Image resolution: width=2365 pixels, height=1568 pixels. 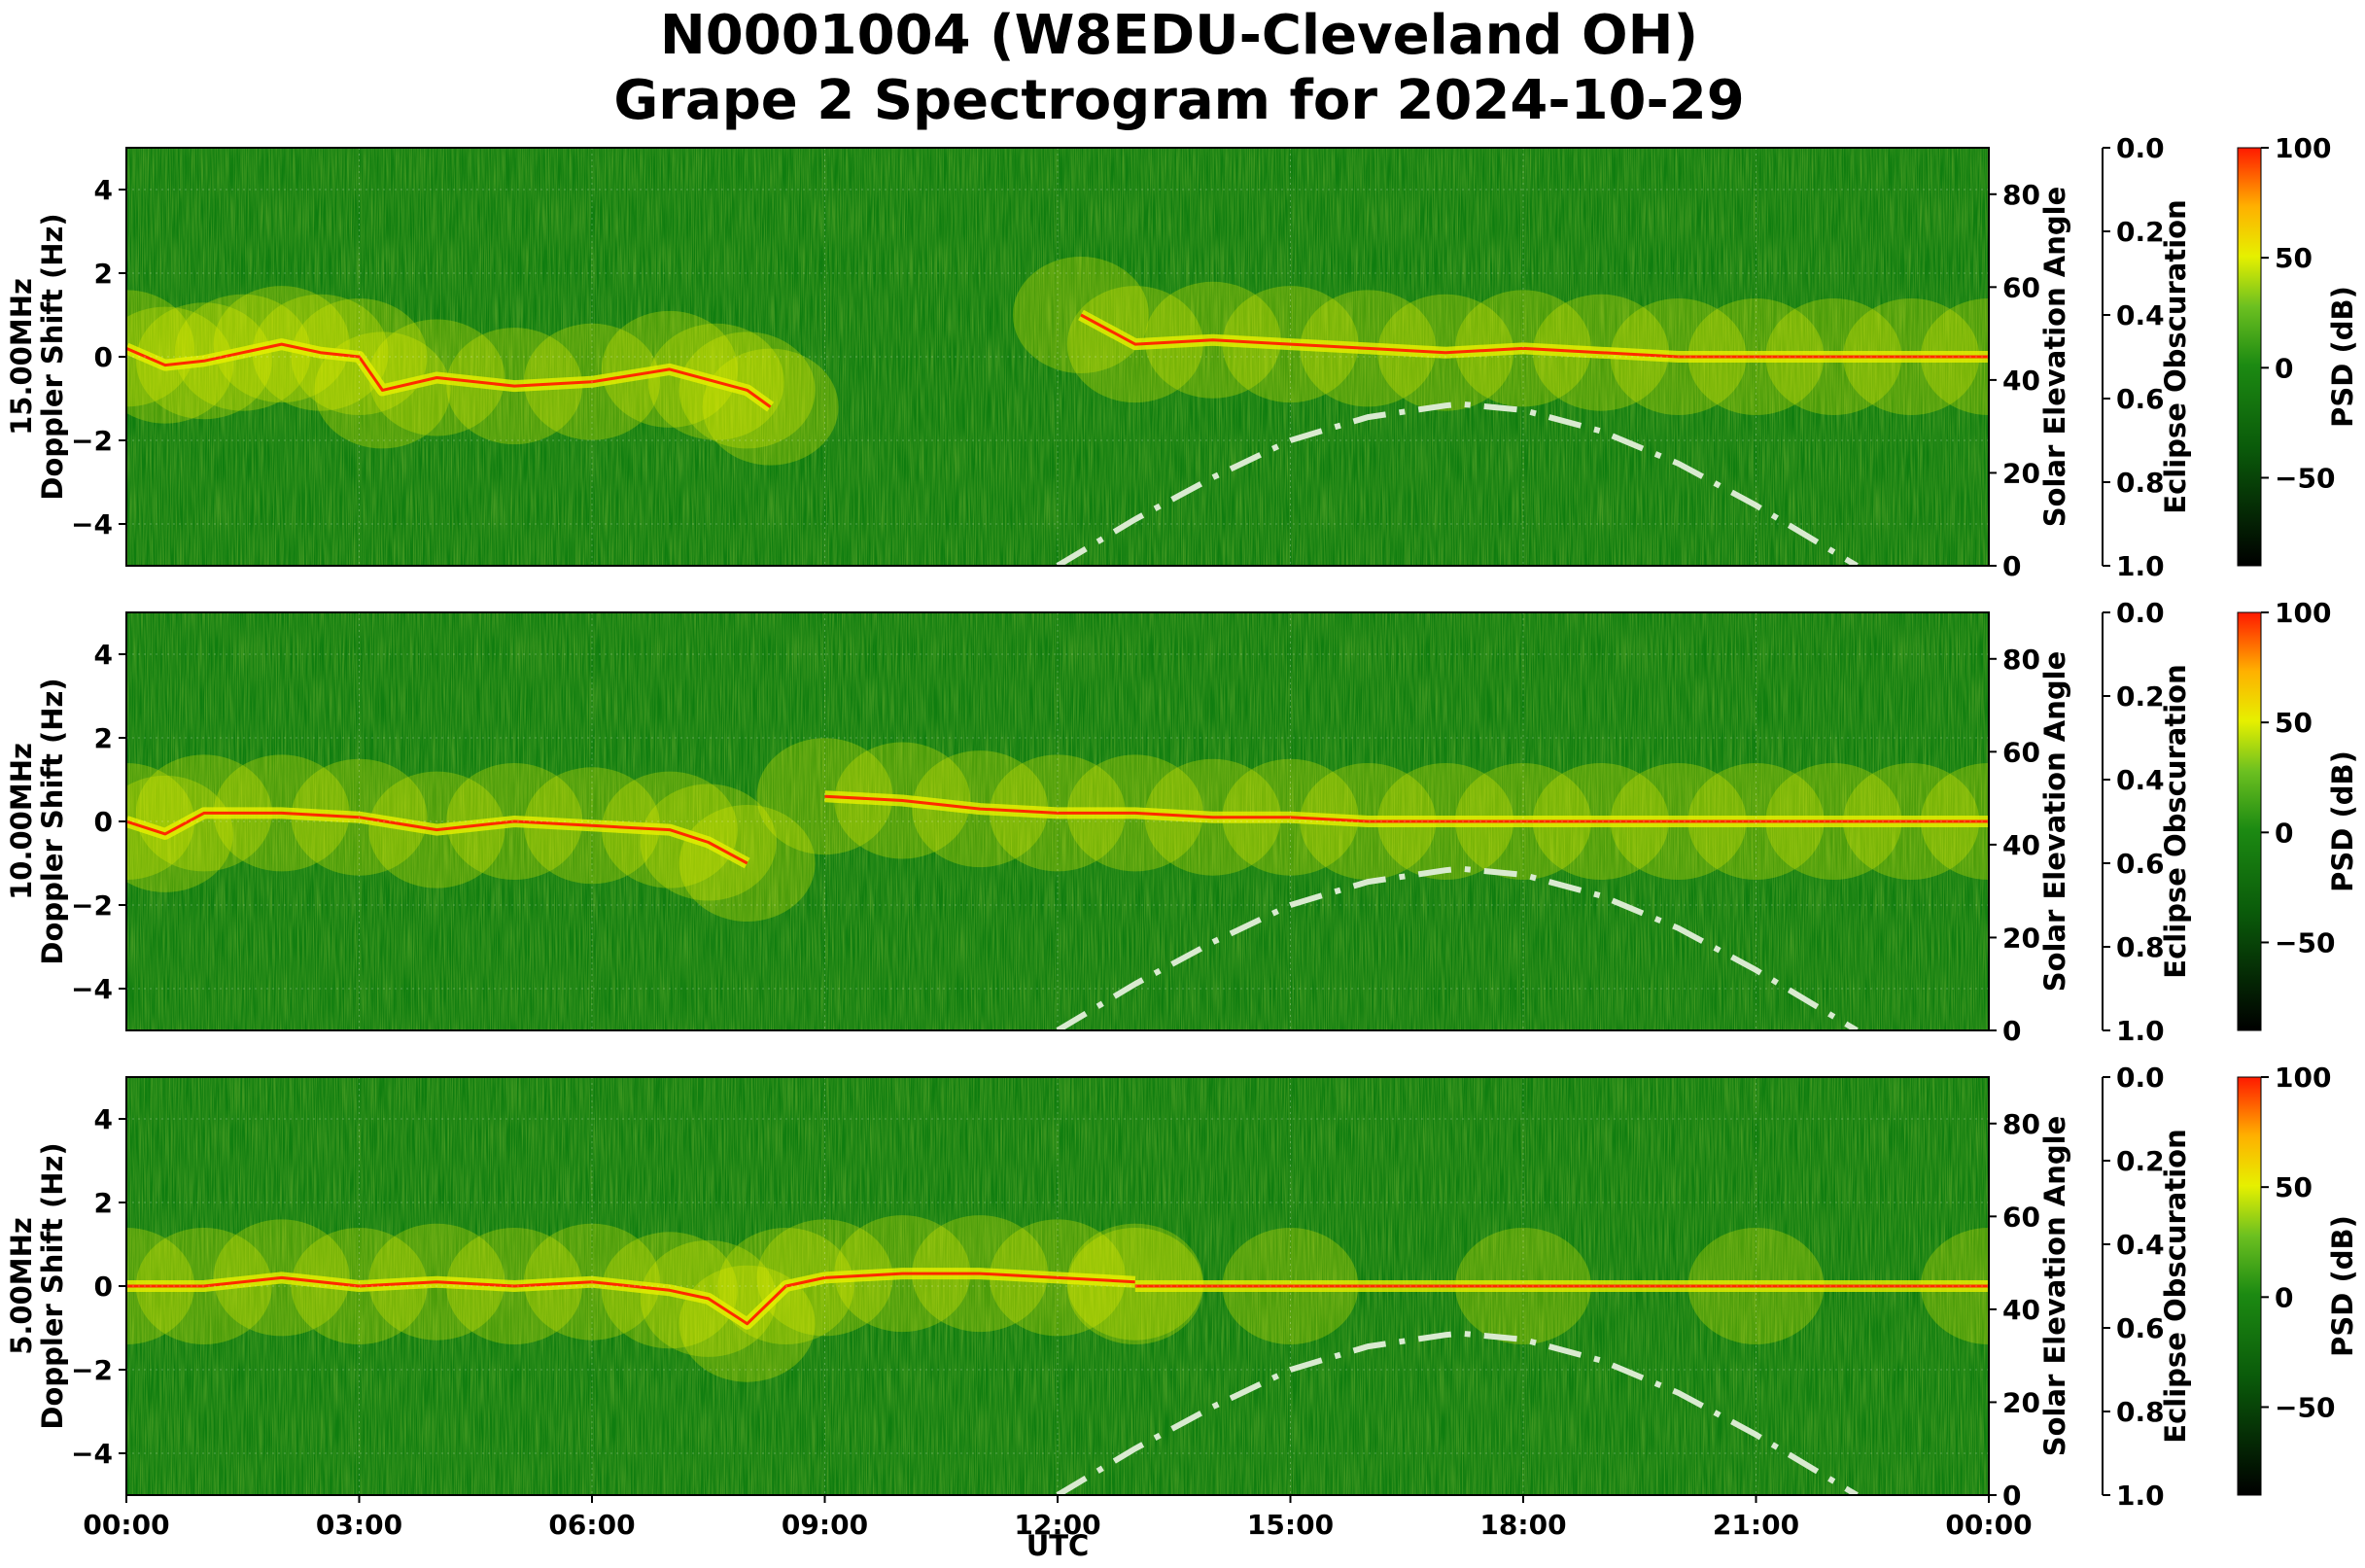 What do you see at coordinates (2021, 381) in the screenshot?
I see `solar-tick-label: 40` at bounding box center [2021, 381].